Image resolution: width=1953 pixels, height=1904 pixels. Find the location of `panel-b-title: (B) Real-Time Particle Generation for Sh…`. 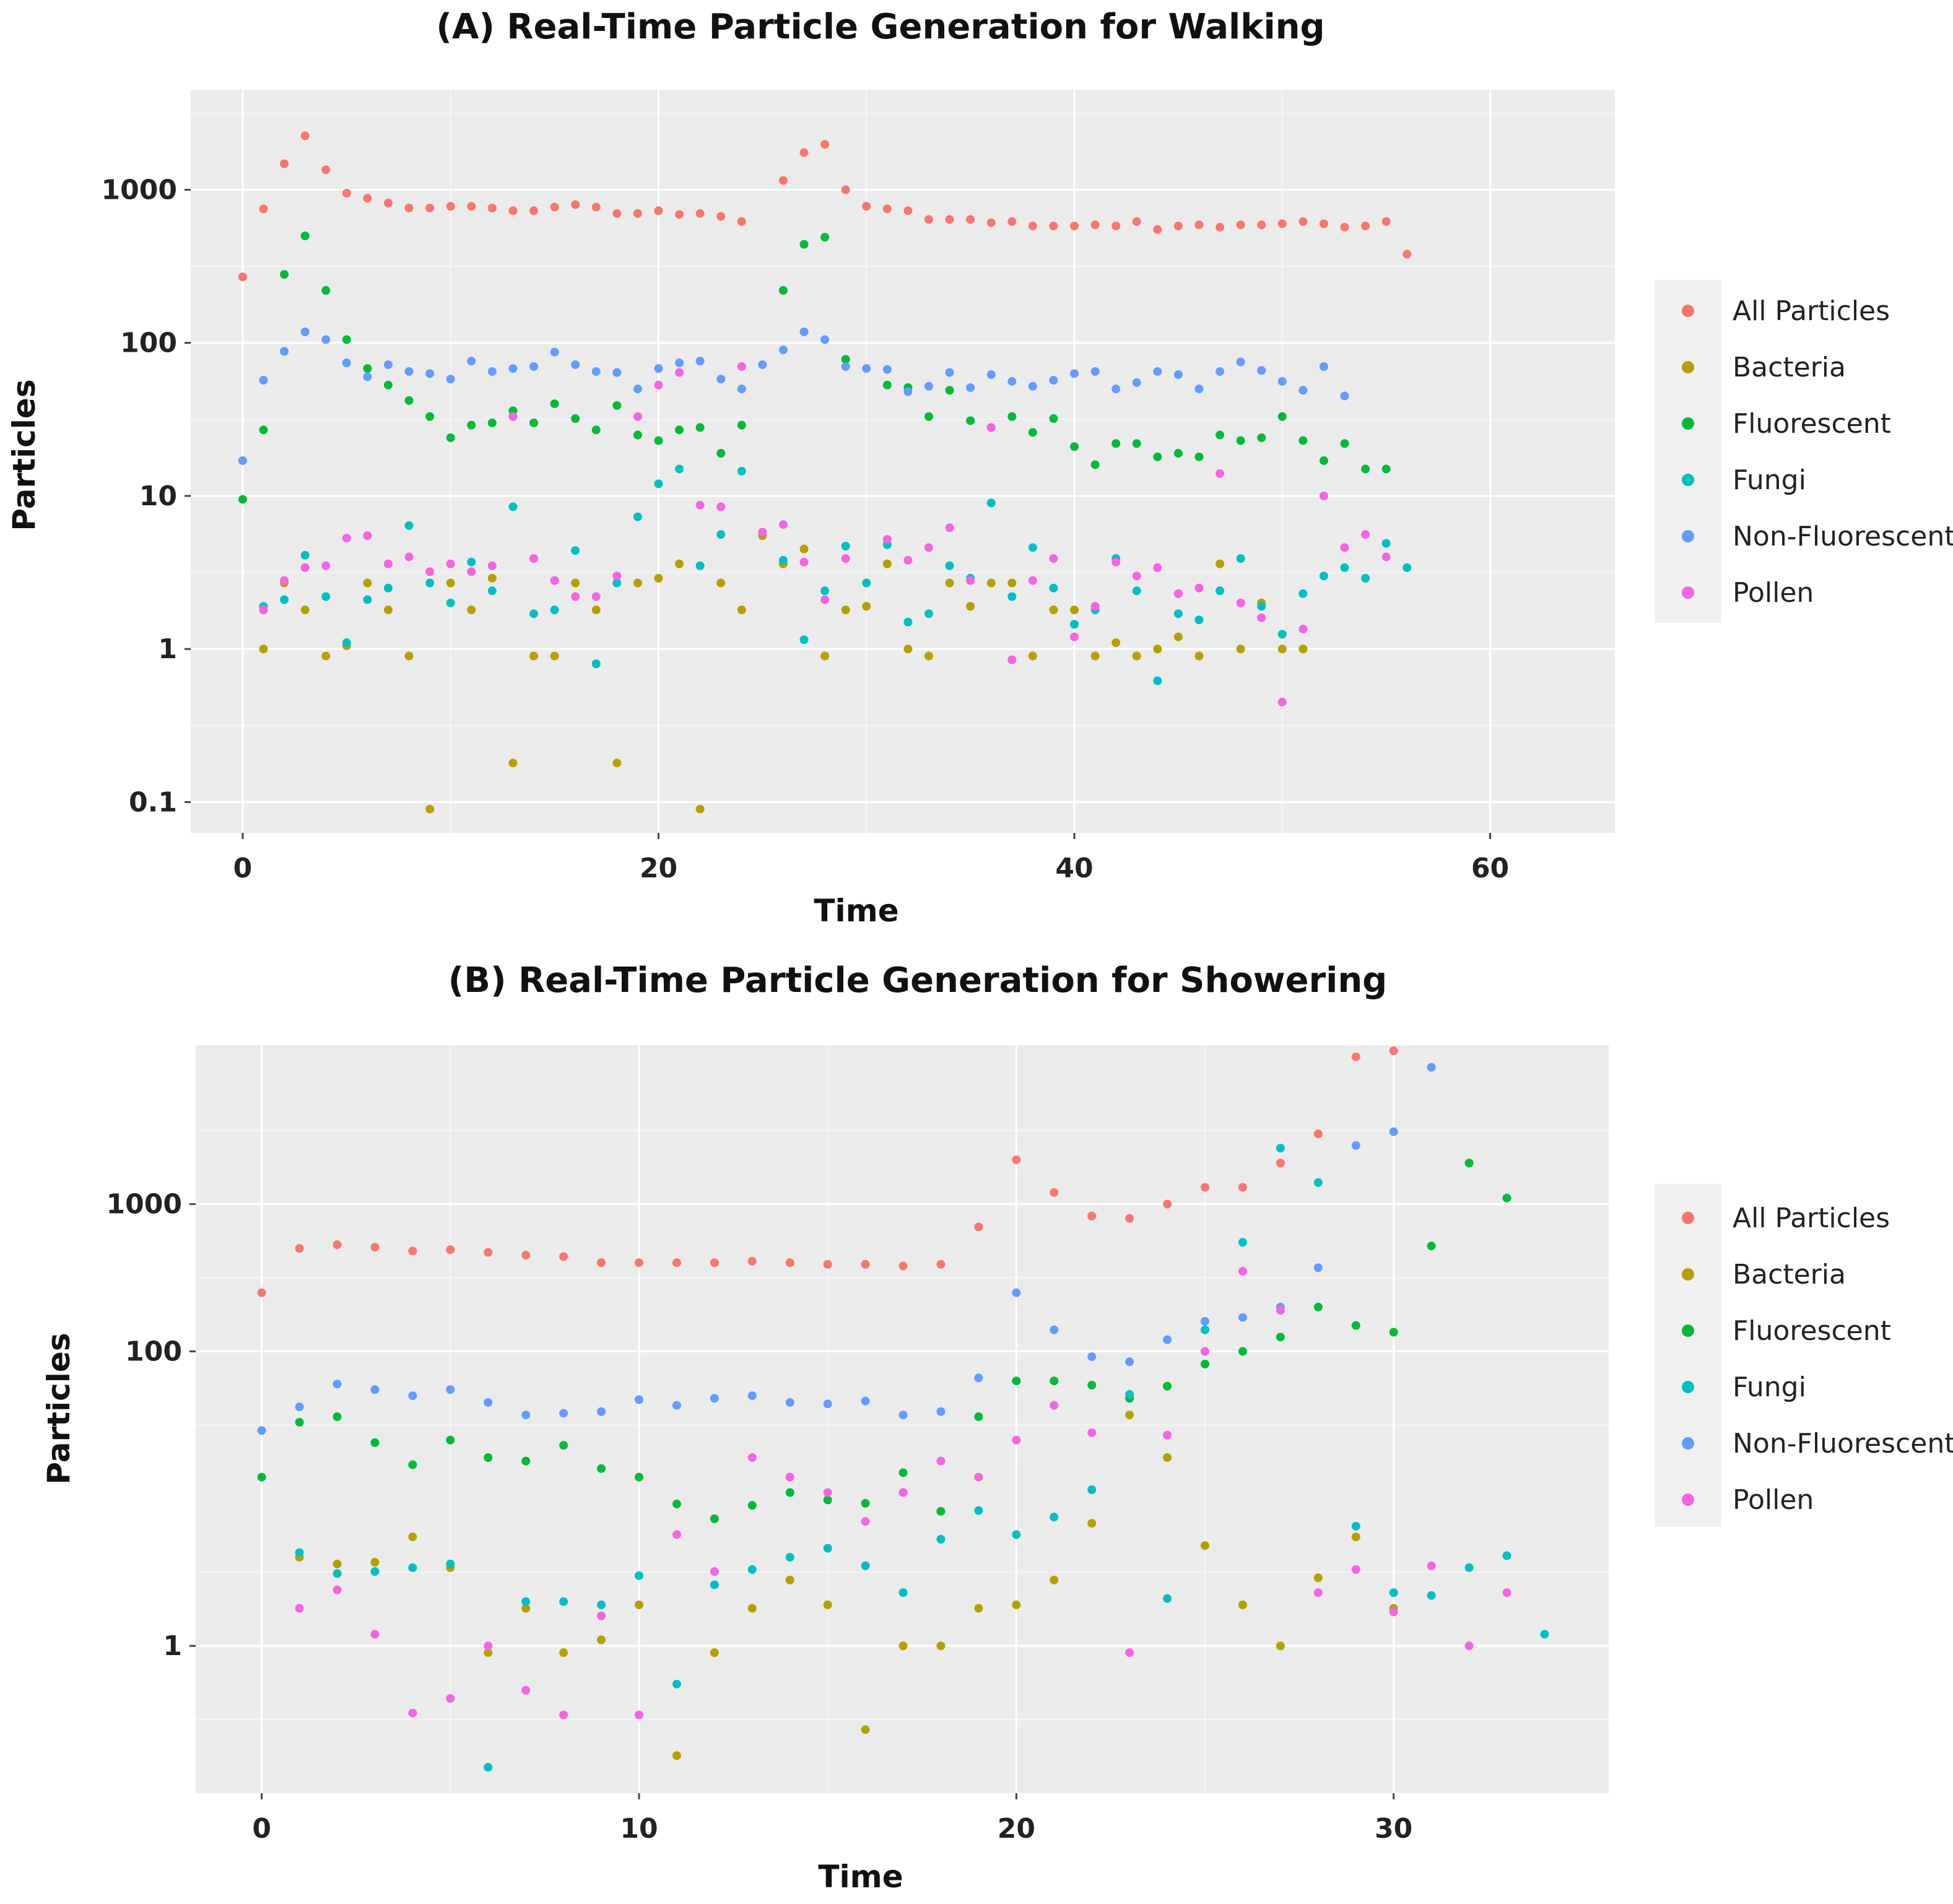

panel-b-title: (B) Real-Time Particle Generation for Sh… is located at coordinates (918, 980).